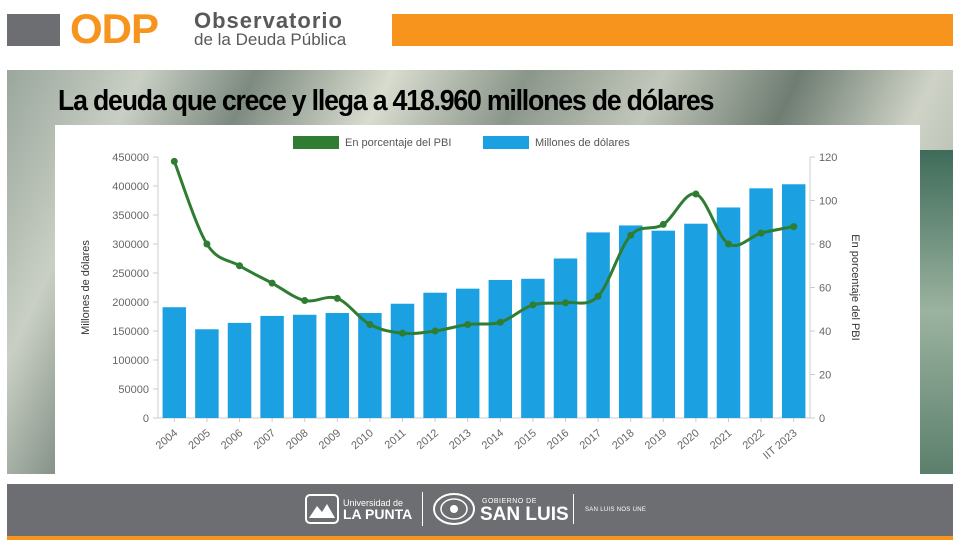 This screenshot has width=960, height=540. What do you see at coordinates (322, 509) in the screenshot?
I see `universidad-la-punta-icon` at bounding box center [322, 509].